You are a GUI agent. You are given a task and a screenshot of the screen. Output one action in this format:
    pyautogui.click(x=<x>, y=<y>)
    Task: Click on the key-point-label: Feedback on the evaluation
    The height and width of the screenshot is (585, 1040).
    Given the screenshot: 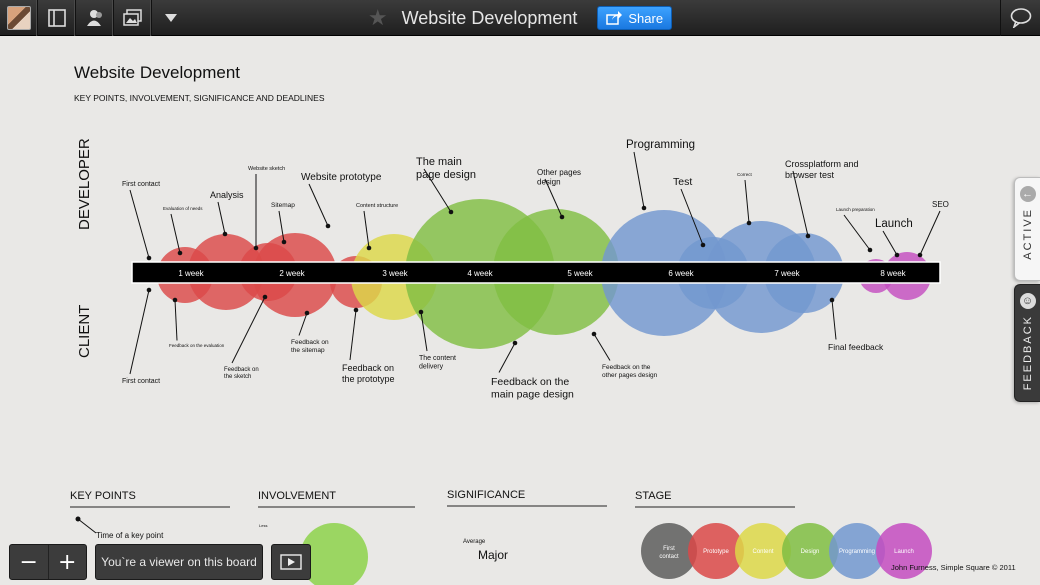 What is the action you would take?
    pyautogui.click(x=197, y=345)
    